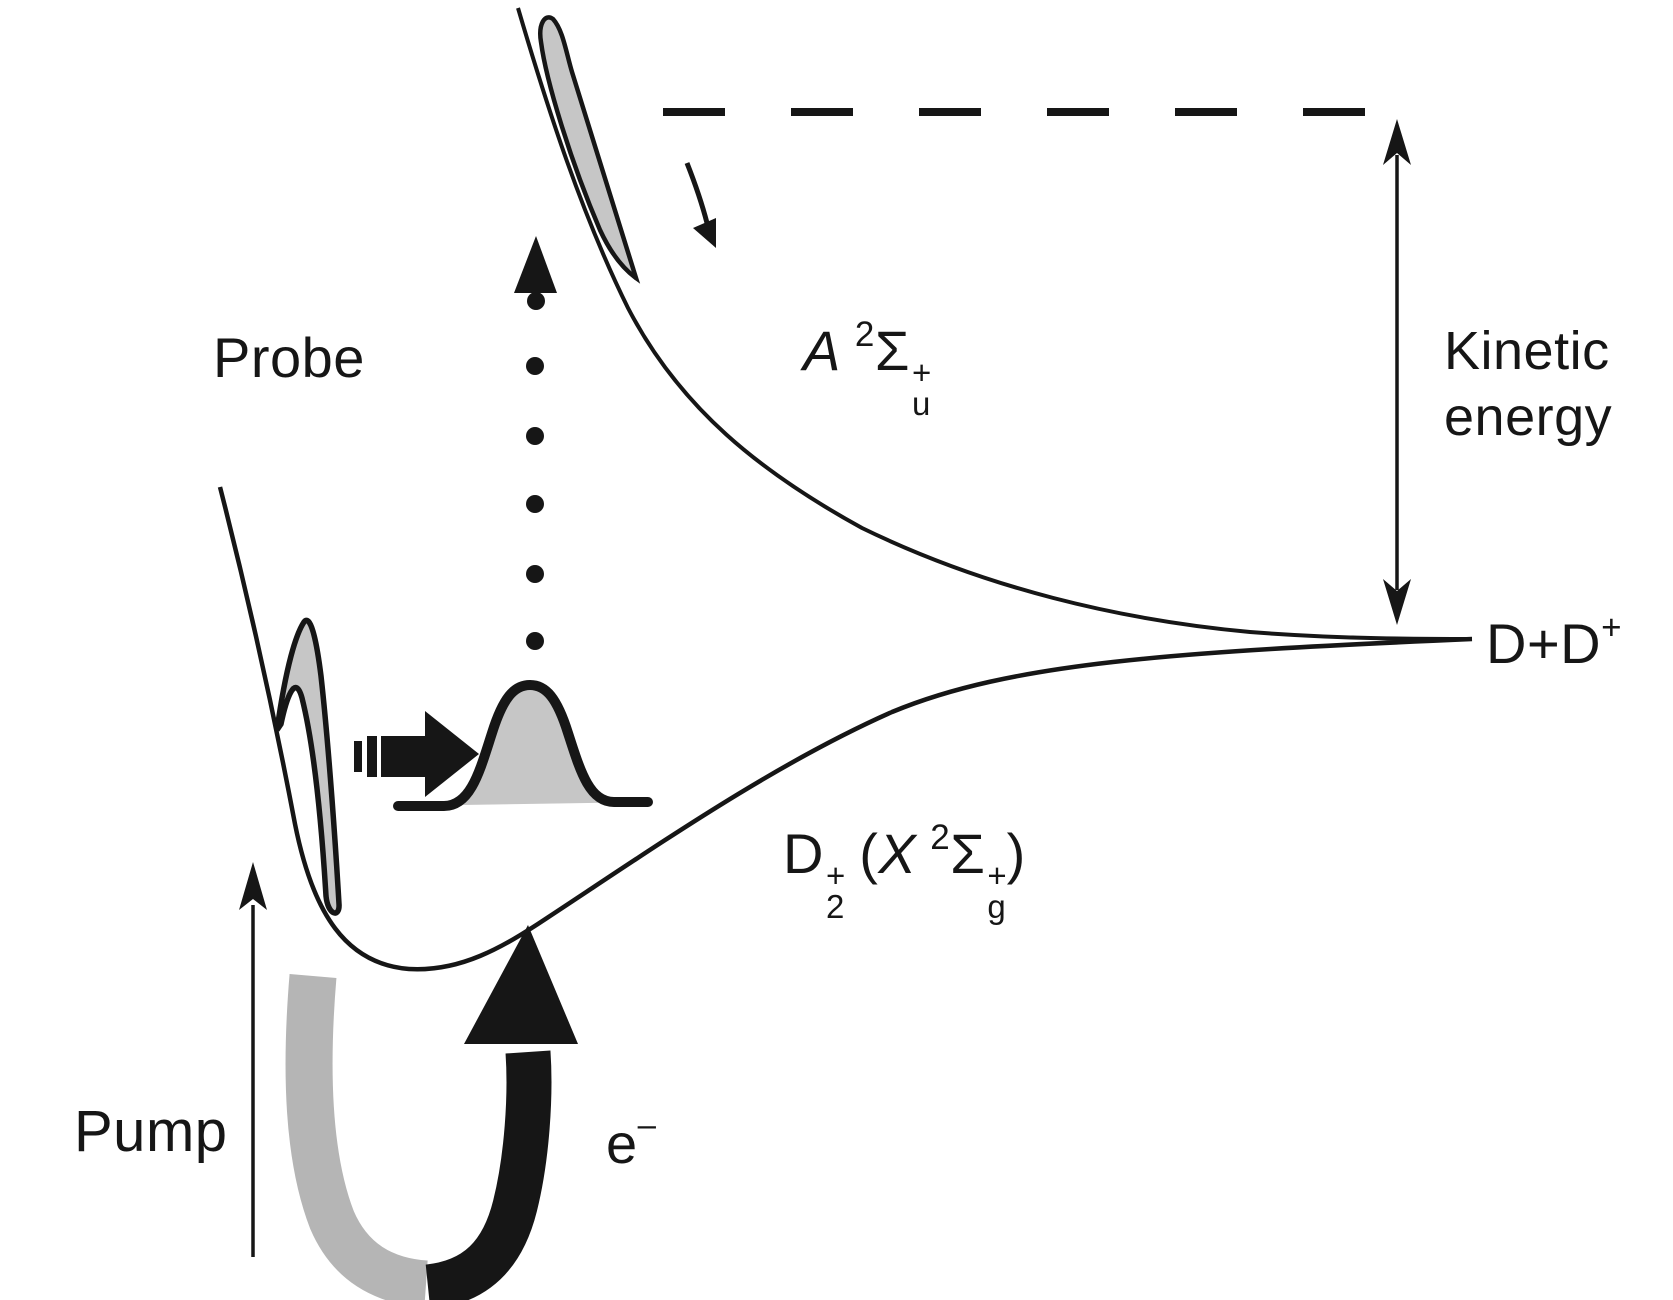 This screenshot has width=1673, height=1300. Describe the element at coordinates (1506, 643) in the screenshot. I see `d-atom: D` at that location.